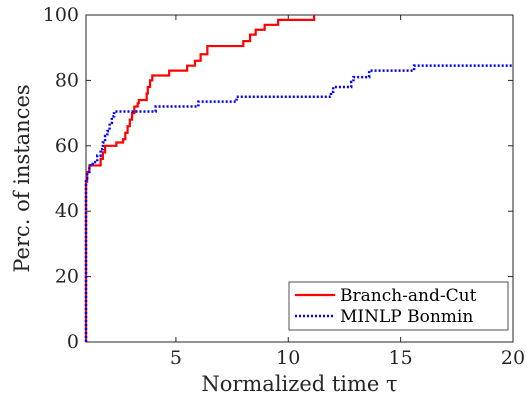 The image size is (529, 401). I want to click on x-tick-label: 10, so click(288, 358).